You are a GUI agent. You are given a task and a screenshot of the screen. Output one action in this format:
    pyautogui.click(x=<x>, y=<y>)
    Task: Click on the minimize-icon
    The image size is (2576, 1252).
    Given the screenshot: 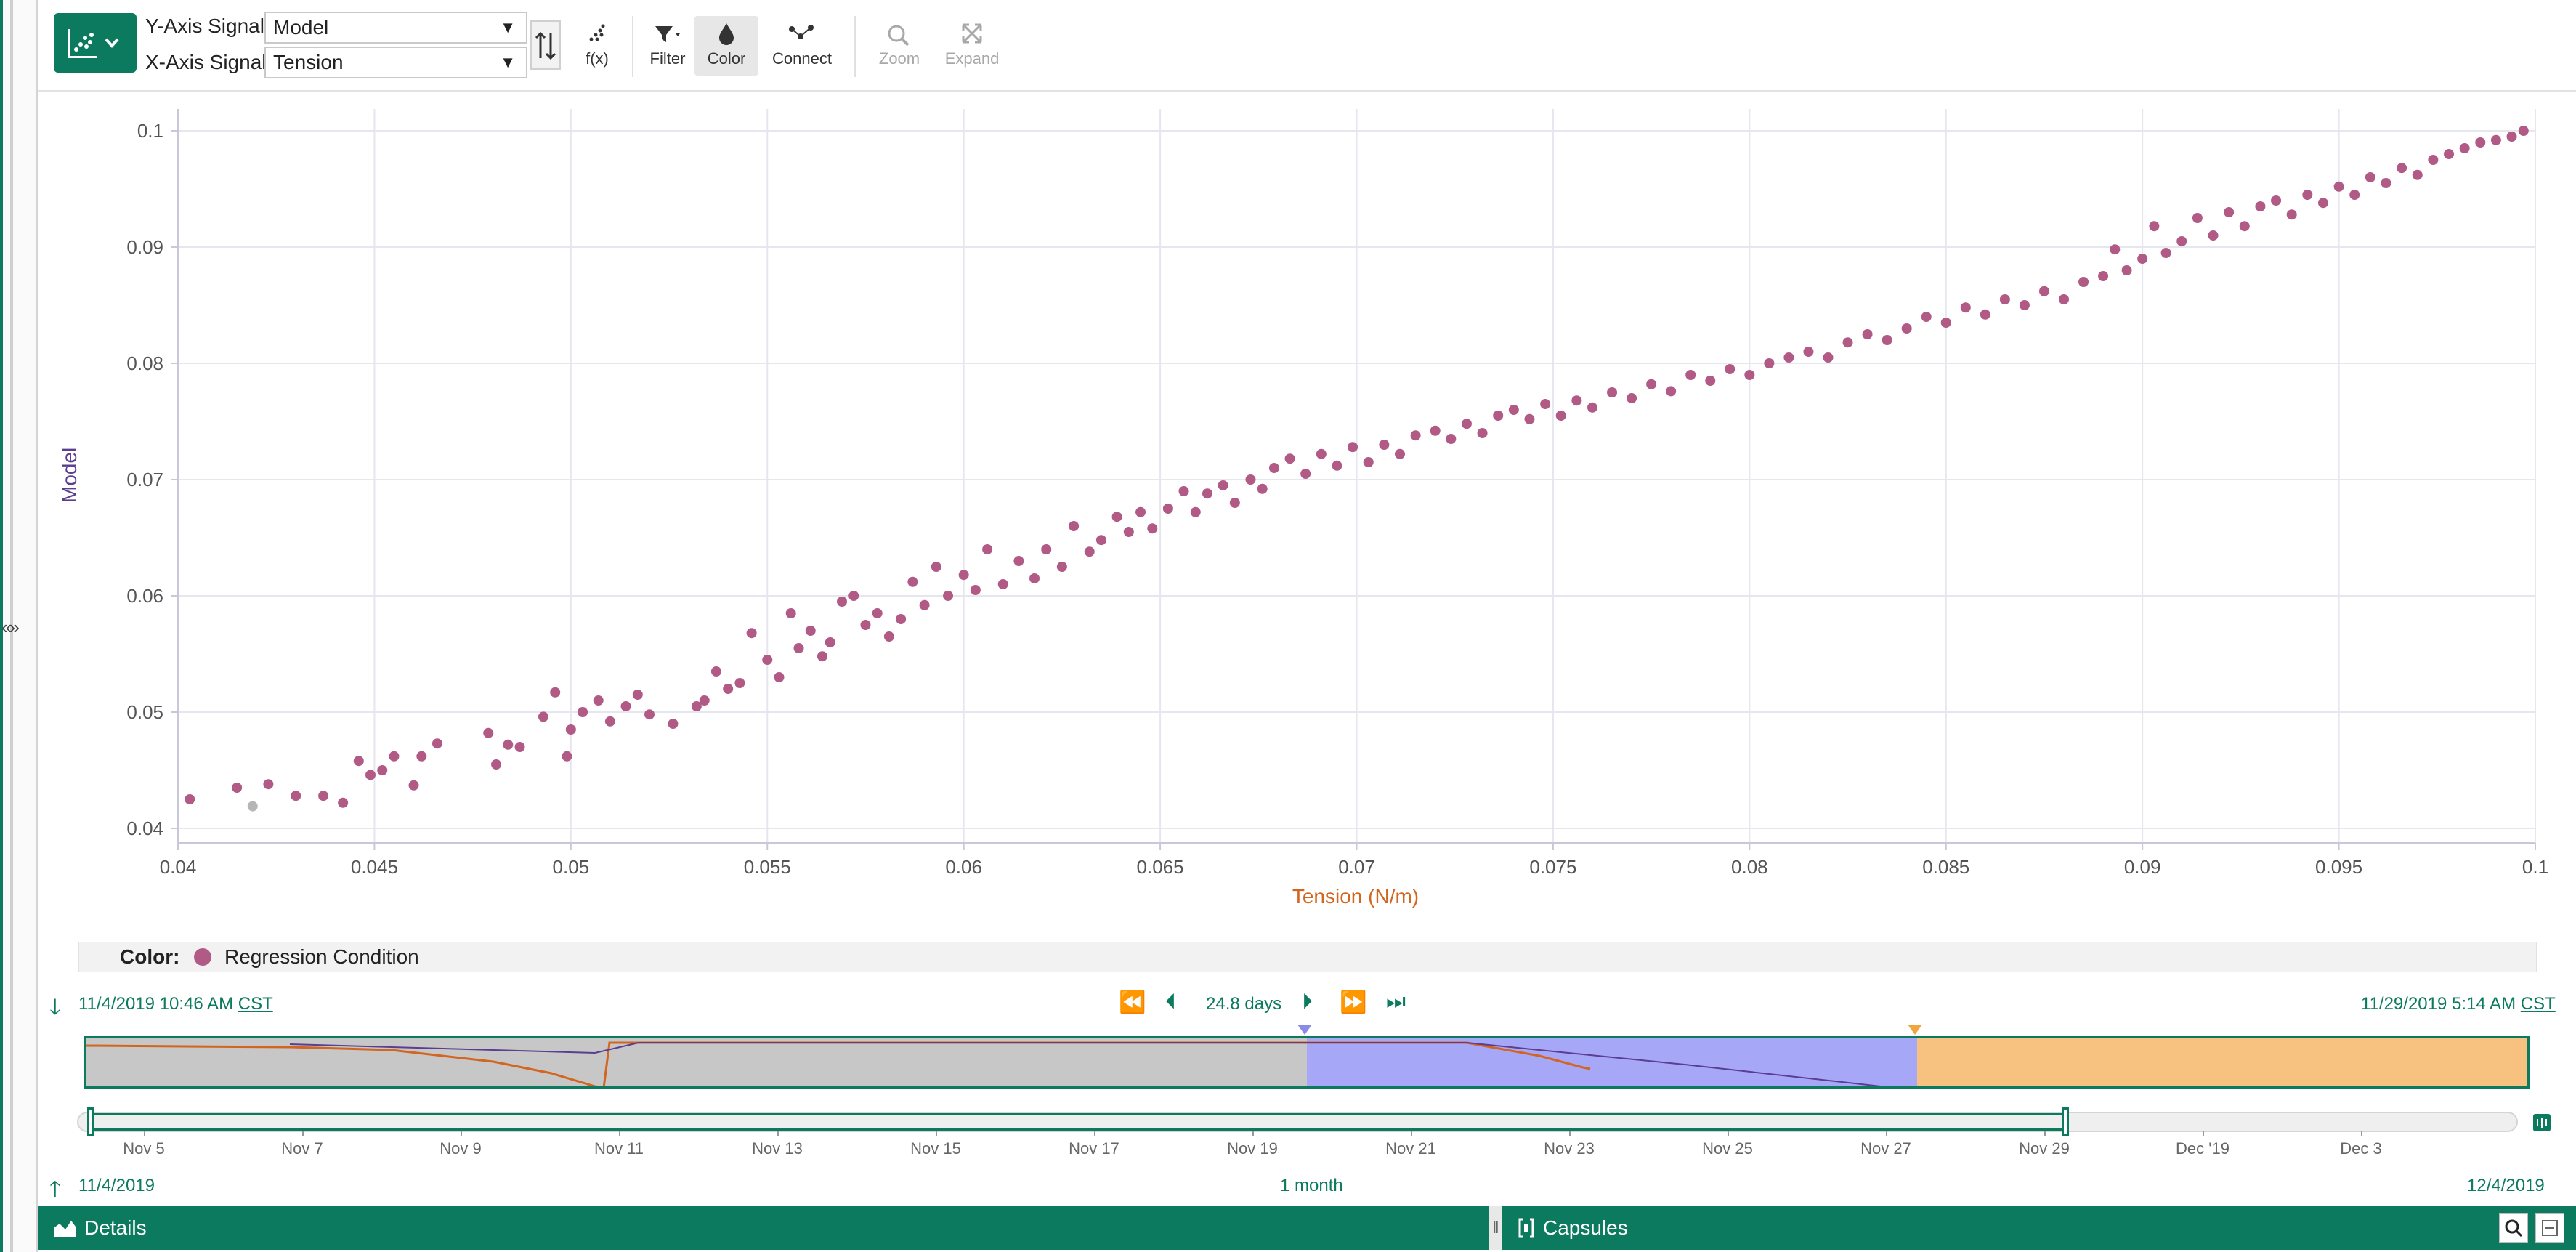 What is the action you would take?
    pyautogui.click(x=2550, y=1228)
    